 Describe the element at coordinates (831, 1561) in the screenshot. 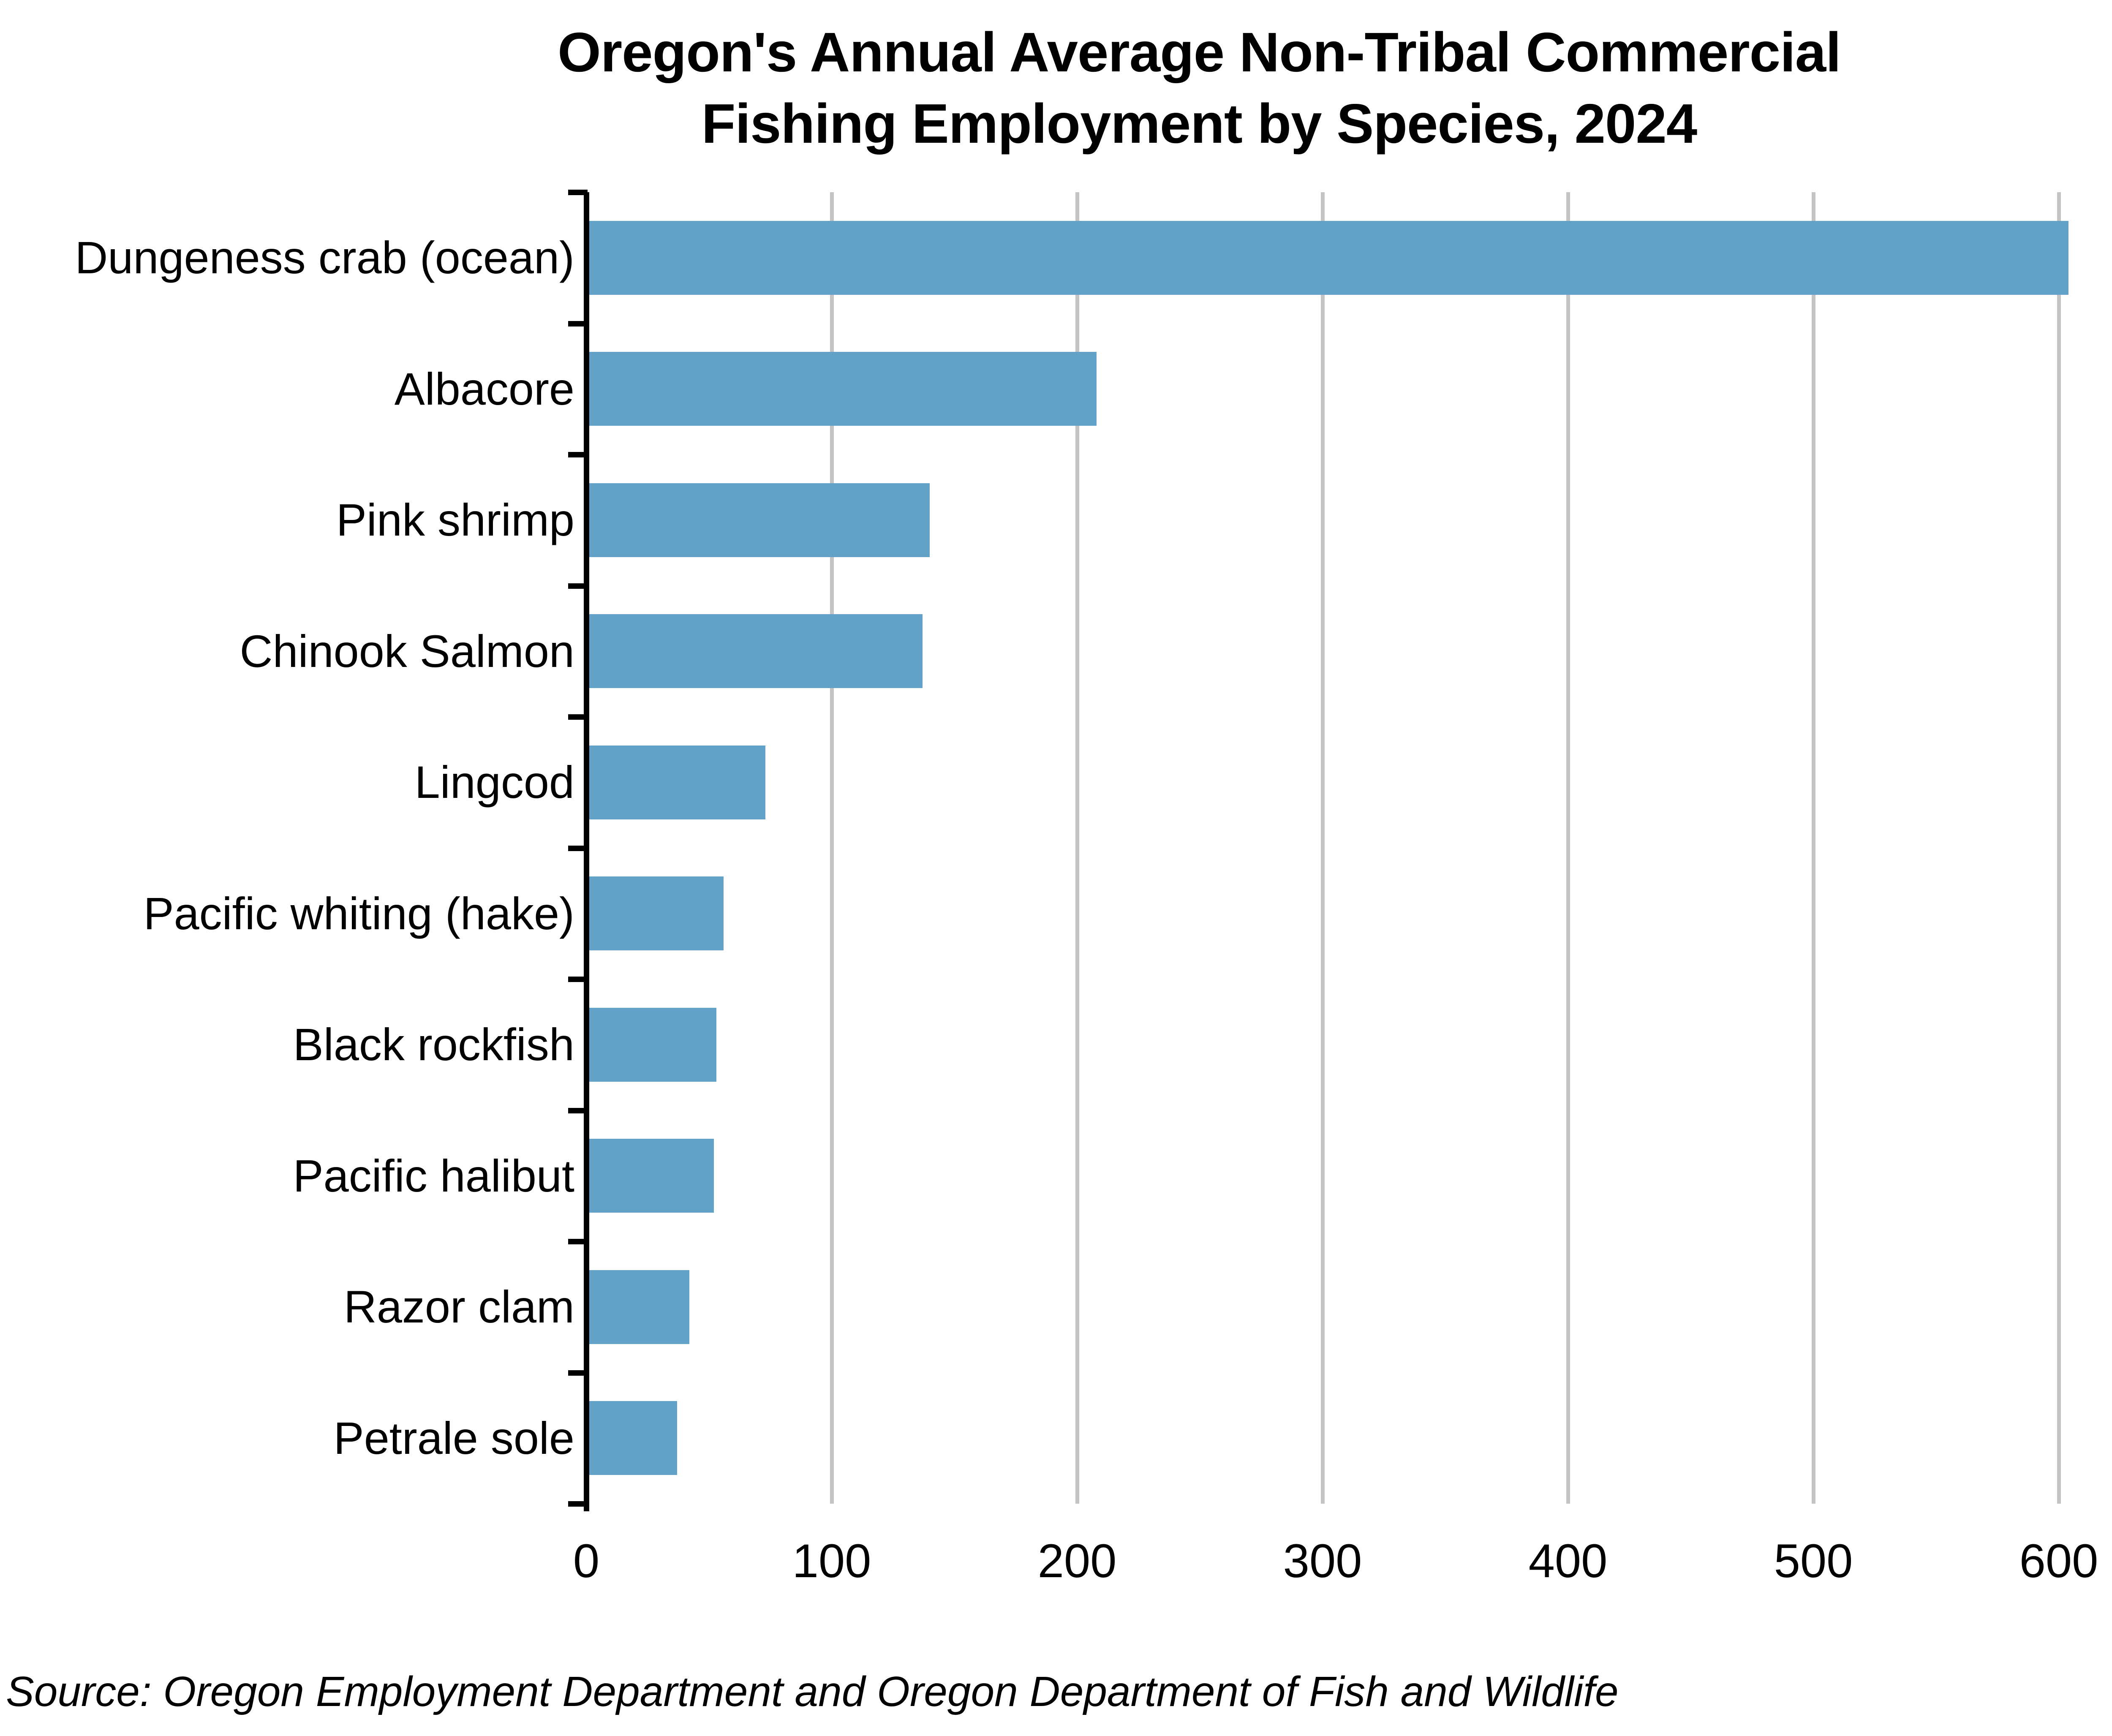

I see `x-tick-label: 100` at that location.